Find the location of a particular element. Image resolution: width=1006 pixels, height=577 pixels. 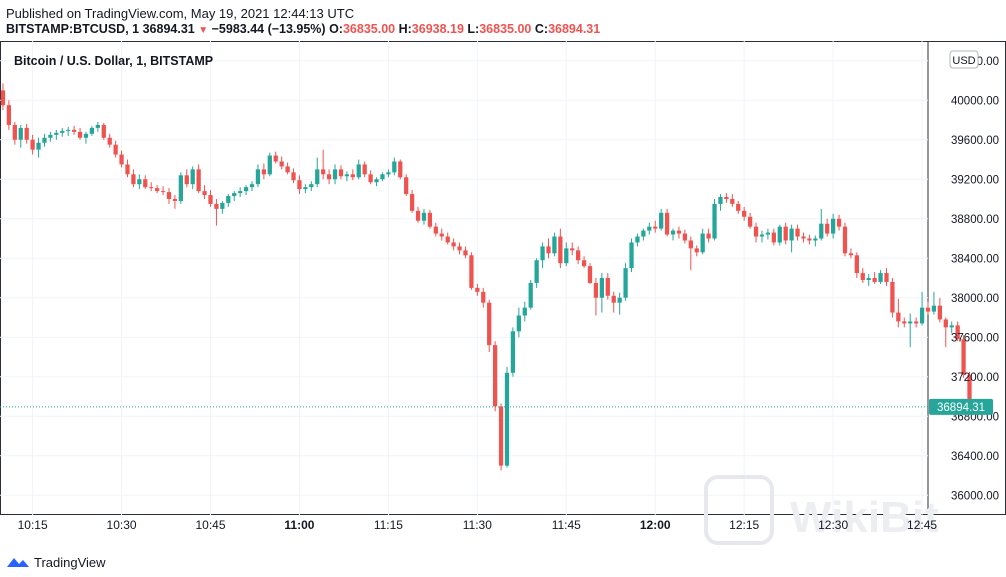

x-tick-label: 10:45 is located at coordinates (210, 525).